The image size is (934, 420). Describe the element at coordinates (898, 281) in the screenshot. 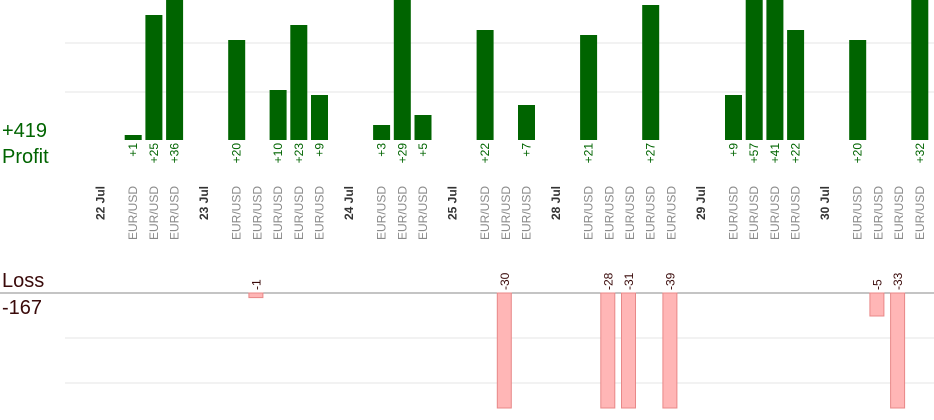

I see `loss-value-label: -33` at that location.